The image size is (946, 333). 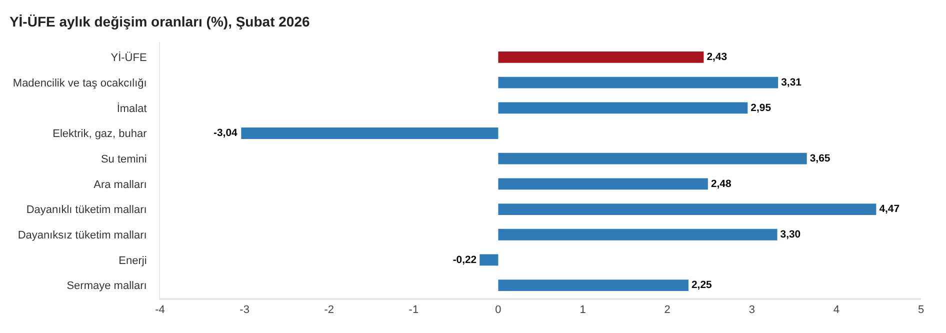 What do you see at coordinates (82, 235) in the screenshot?
I see `y-tick-label: Dayanıksız tüketim malları` at bounding box center [82, 235].